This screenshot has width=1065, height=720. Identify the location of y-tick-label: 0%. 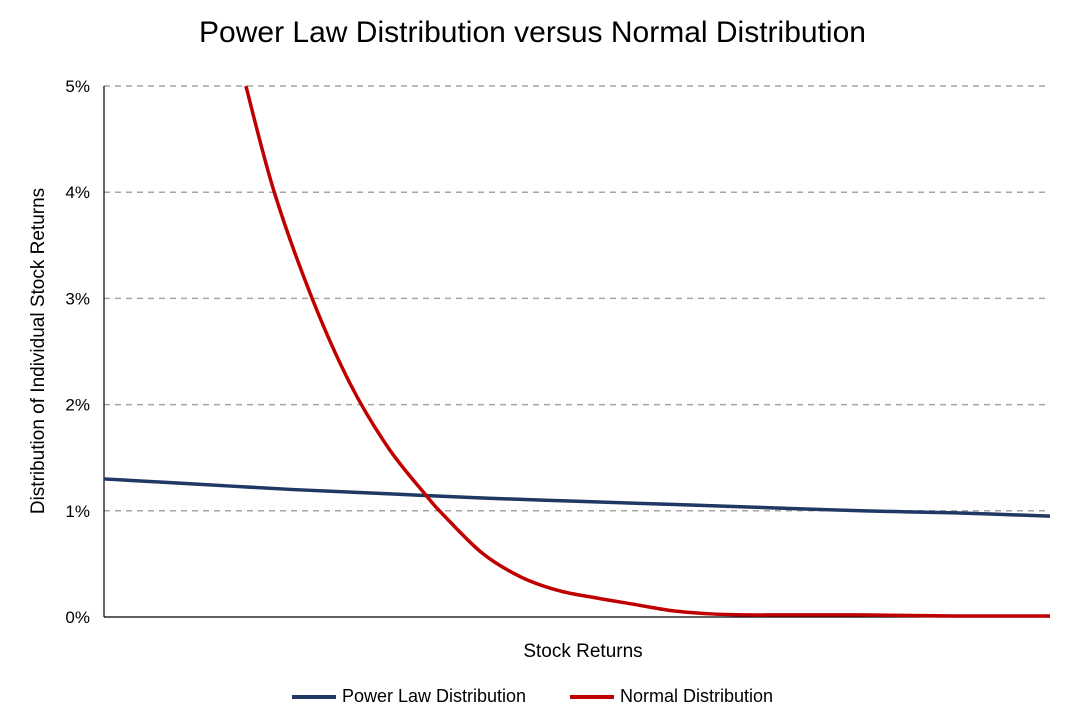
(77, 617).